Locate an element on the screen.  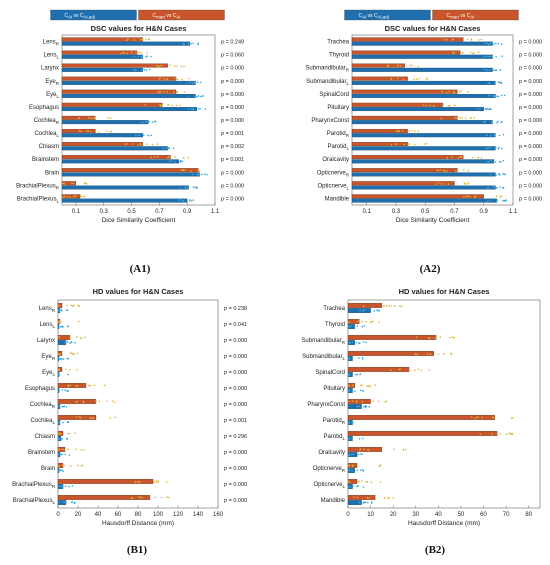
p-value: p = 0.041 is located at coordinates (235, 325).